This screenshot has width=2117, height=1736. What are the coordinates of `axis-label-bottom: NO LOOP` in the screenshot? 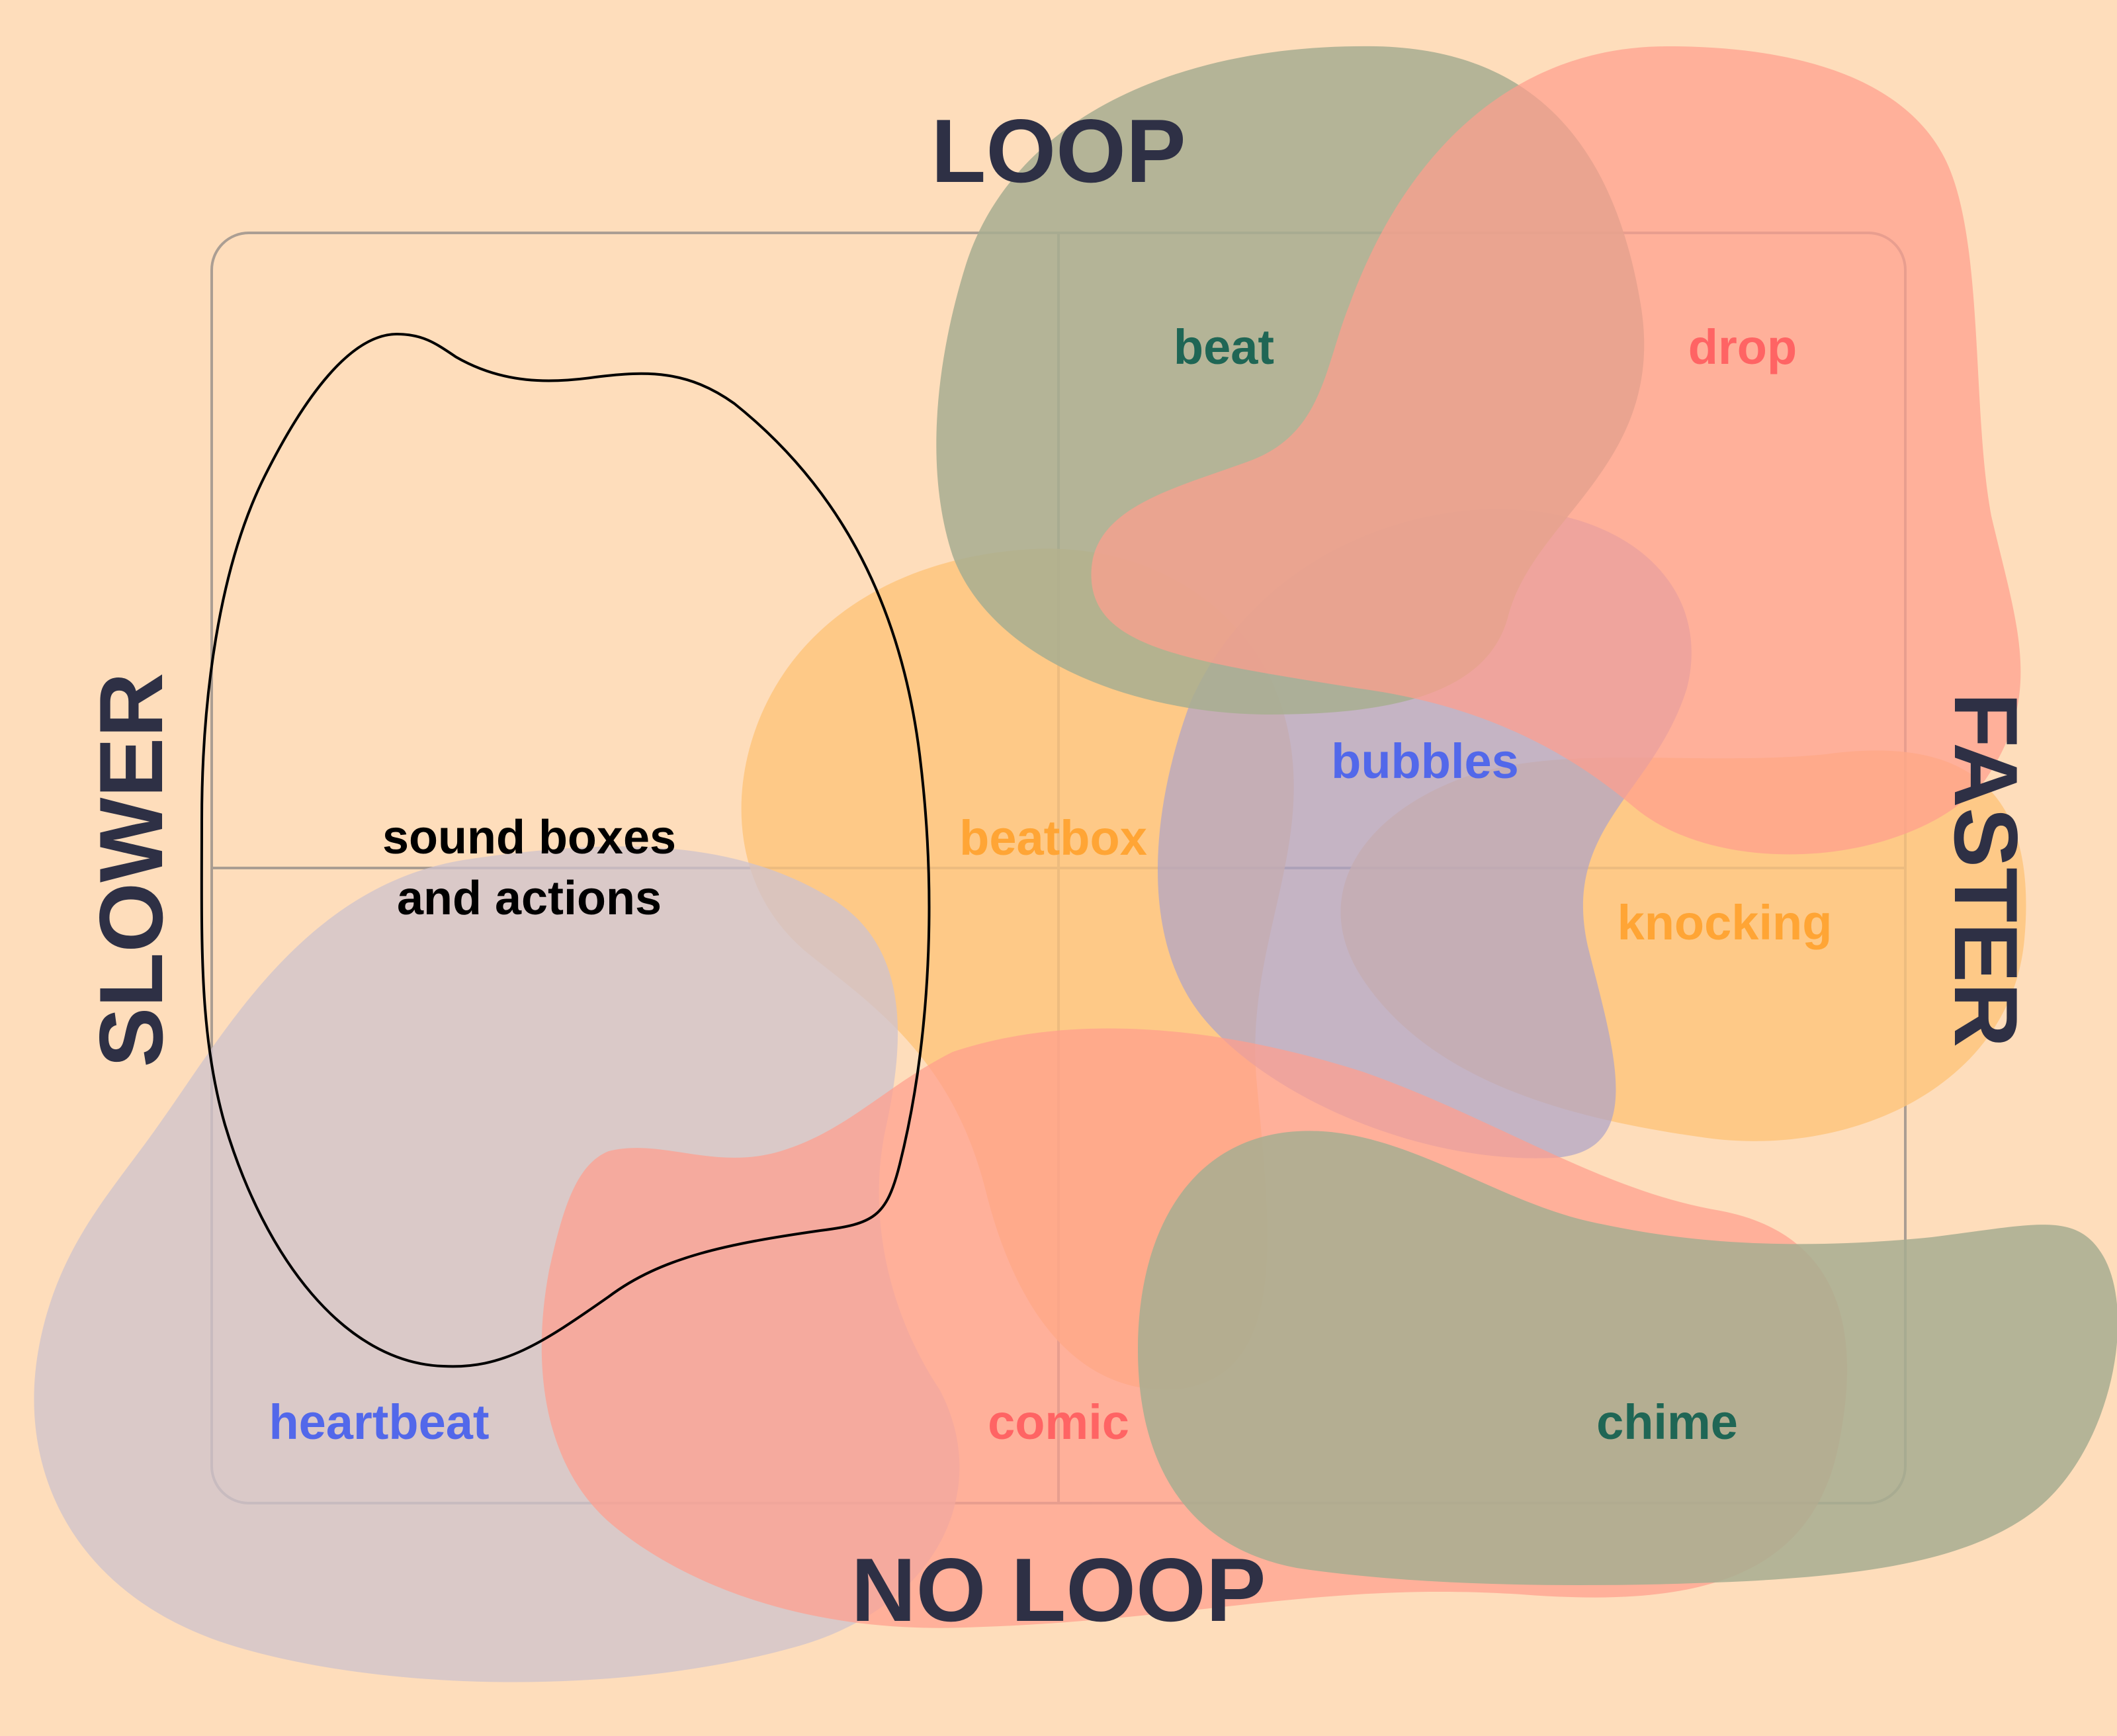 It's located at (1058, 1590).